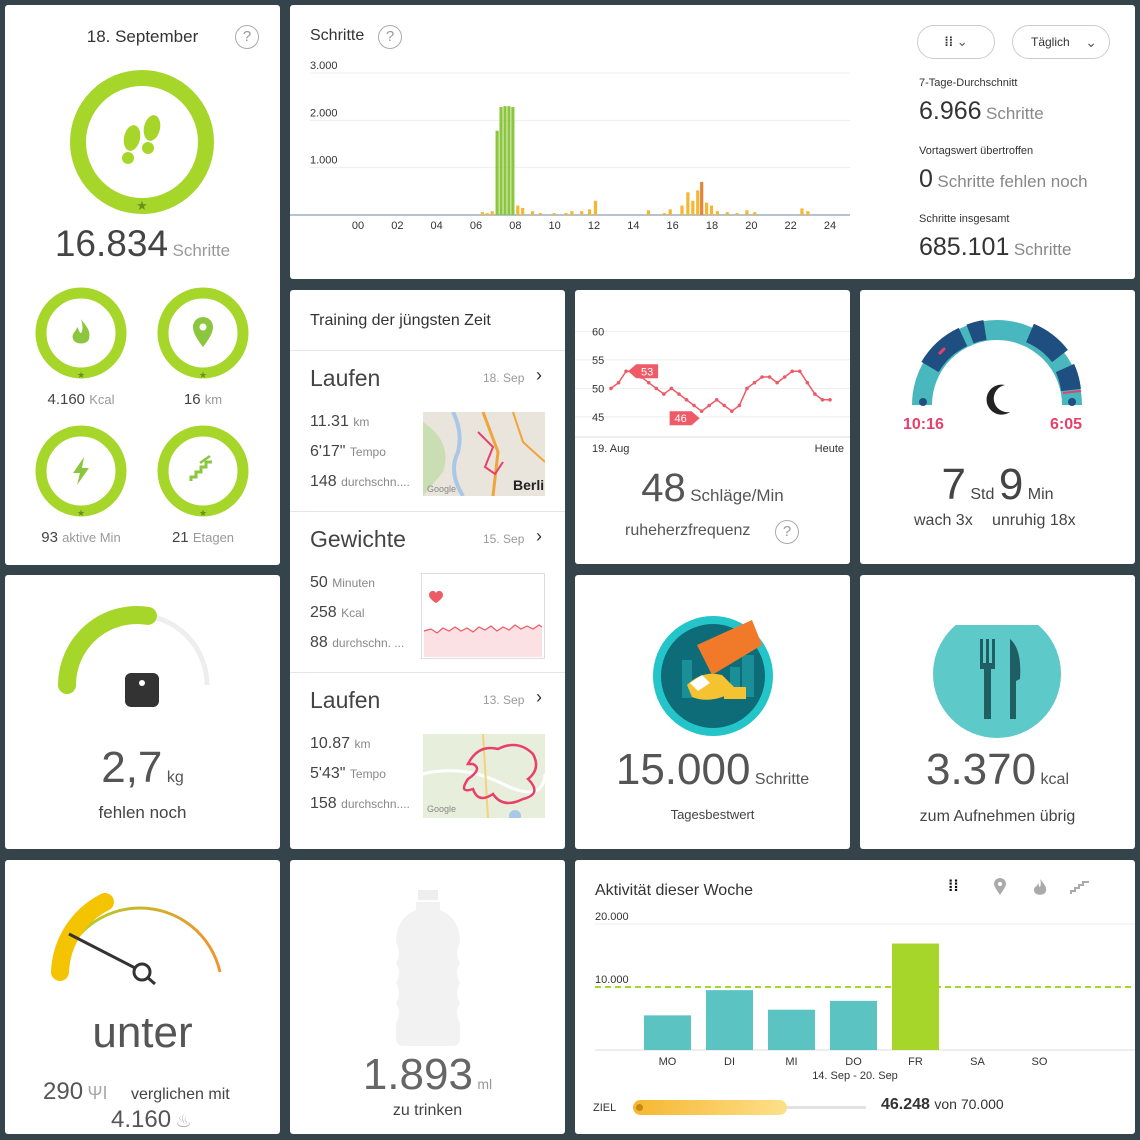 The height and width of the screenshot is (1140, 1140). I want to click on day-label: MO, so click(668, 1062).